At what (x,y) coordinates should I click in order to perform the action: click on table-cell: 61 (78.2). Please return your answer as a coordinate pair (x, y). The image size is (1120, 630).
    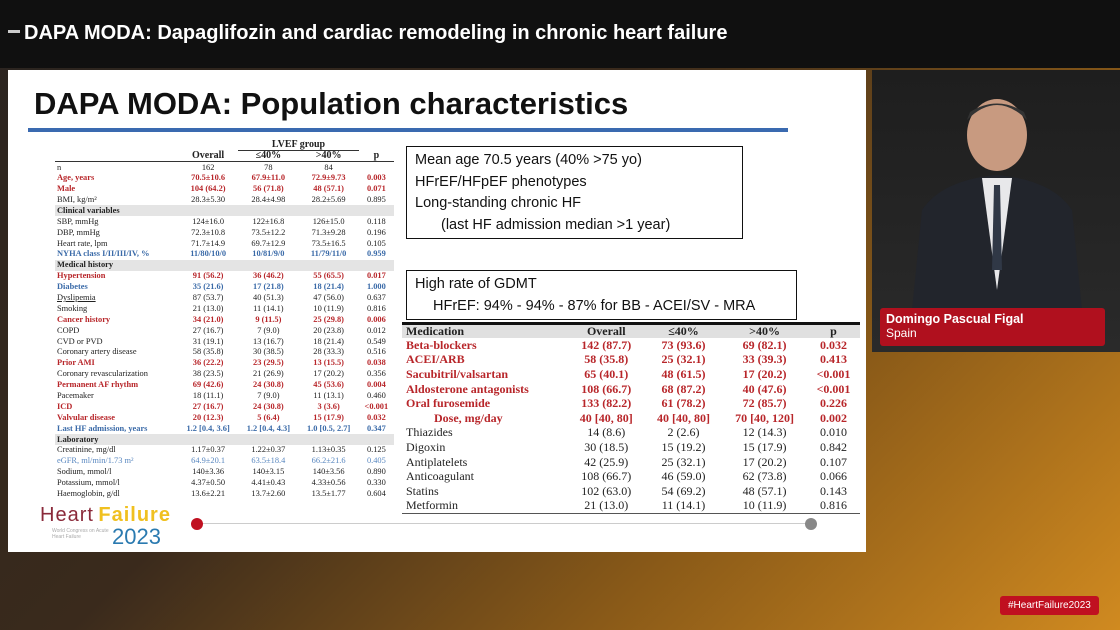
    Looking at the image, I should click on (683, 403).